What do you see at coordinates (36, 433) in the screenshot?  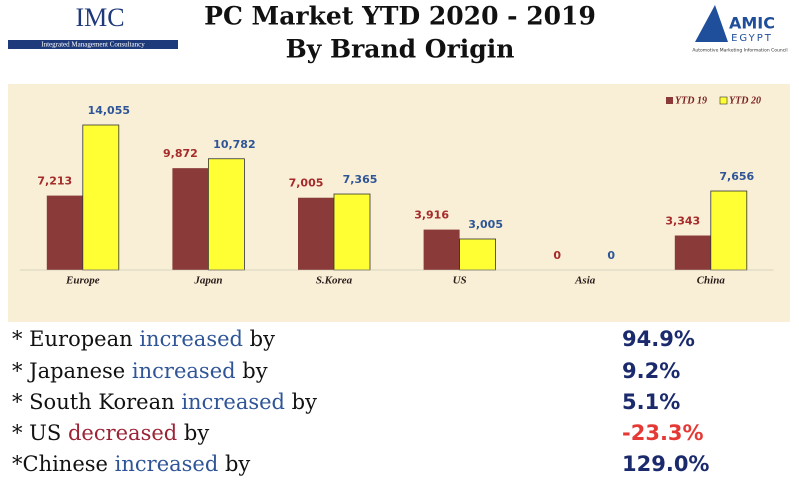 I see `bullet-subject: * US` at bounding box center [36, 433].